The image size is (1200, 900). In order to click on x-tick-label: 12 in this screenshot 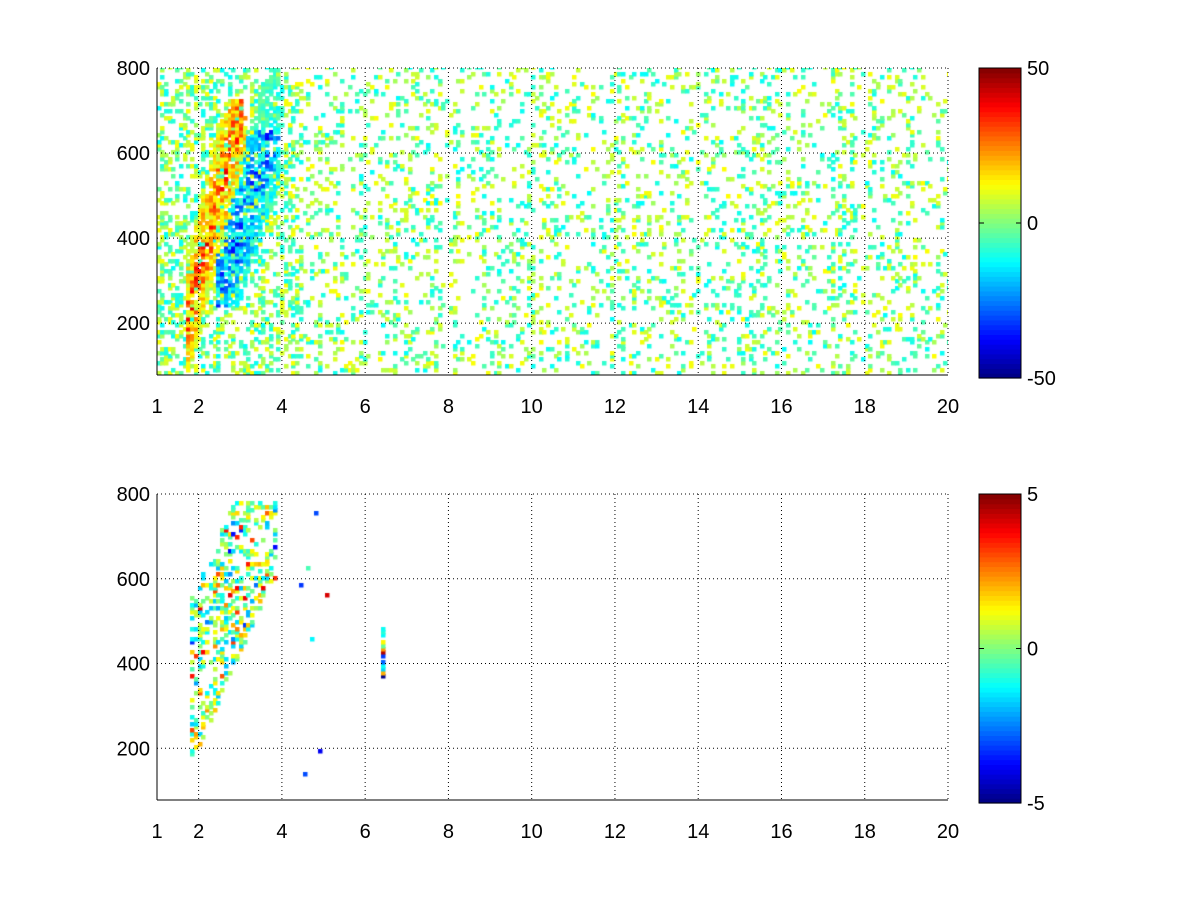, I will do `click(615, 407)`.